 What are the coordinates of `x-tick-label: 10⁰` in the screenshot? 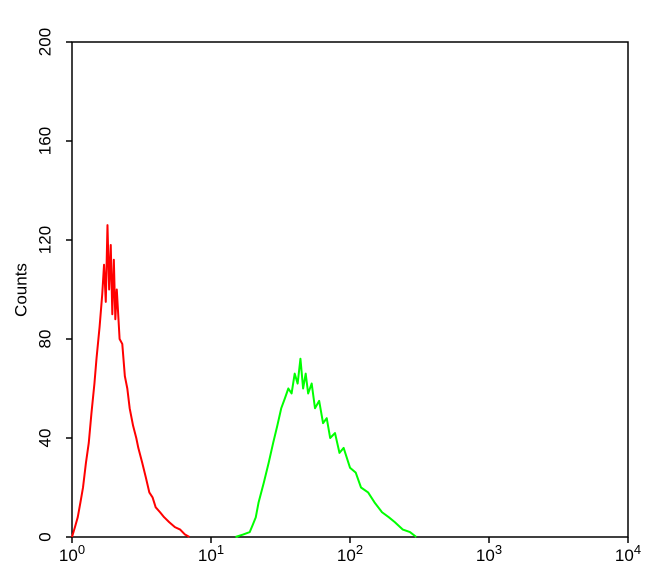 It's located at (72, 553).